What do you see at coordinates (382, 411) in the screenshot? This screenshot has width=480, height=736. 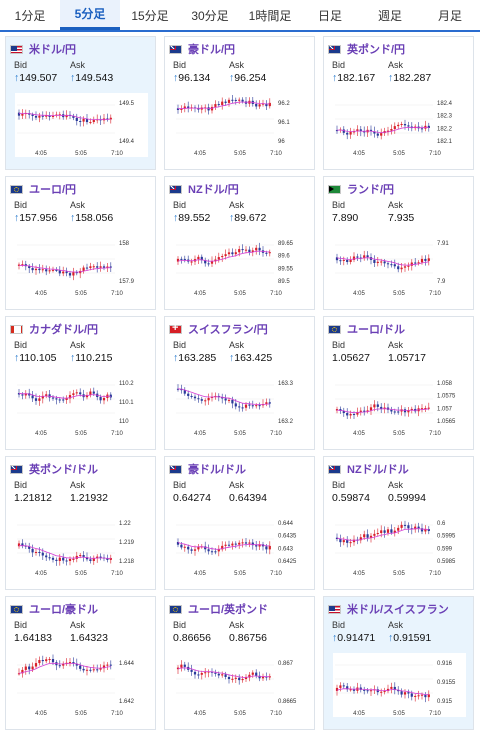 I see `moving-average-line` at bounding box center [382, 411].